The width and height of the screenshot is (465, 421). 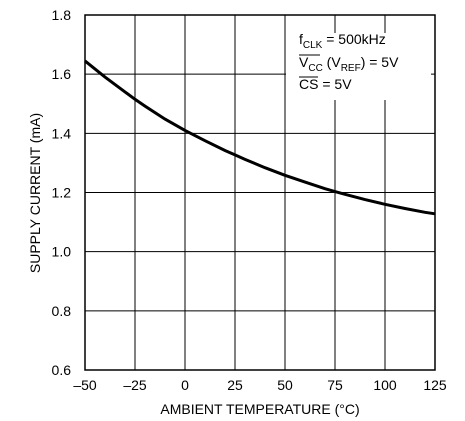 What do you see at coordinates (35, 193) in the screenshot?
I see `y-axis-title: SUPPLY CURRENT (mA)` at bounding box center [35, 193].